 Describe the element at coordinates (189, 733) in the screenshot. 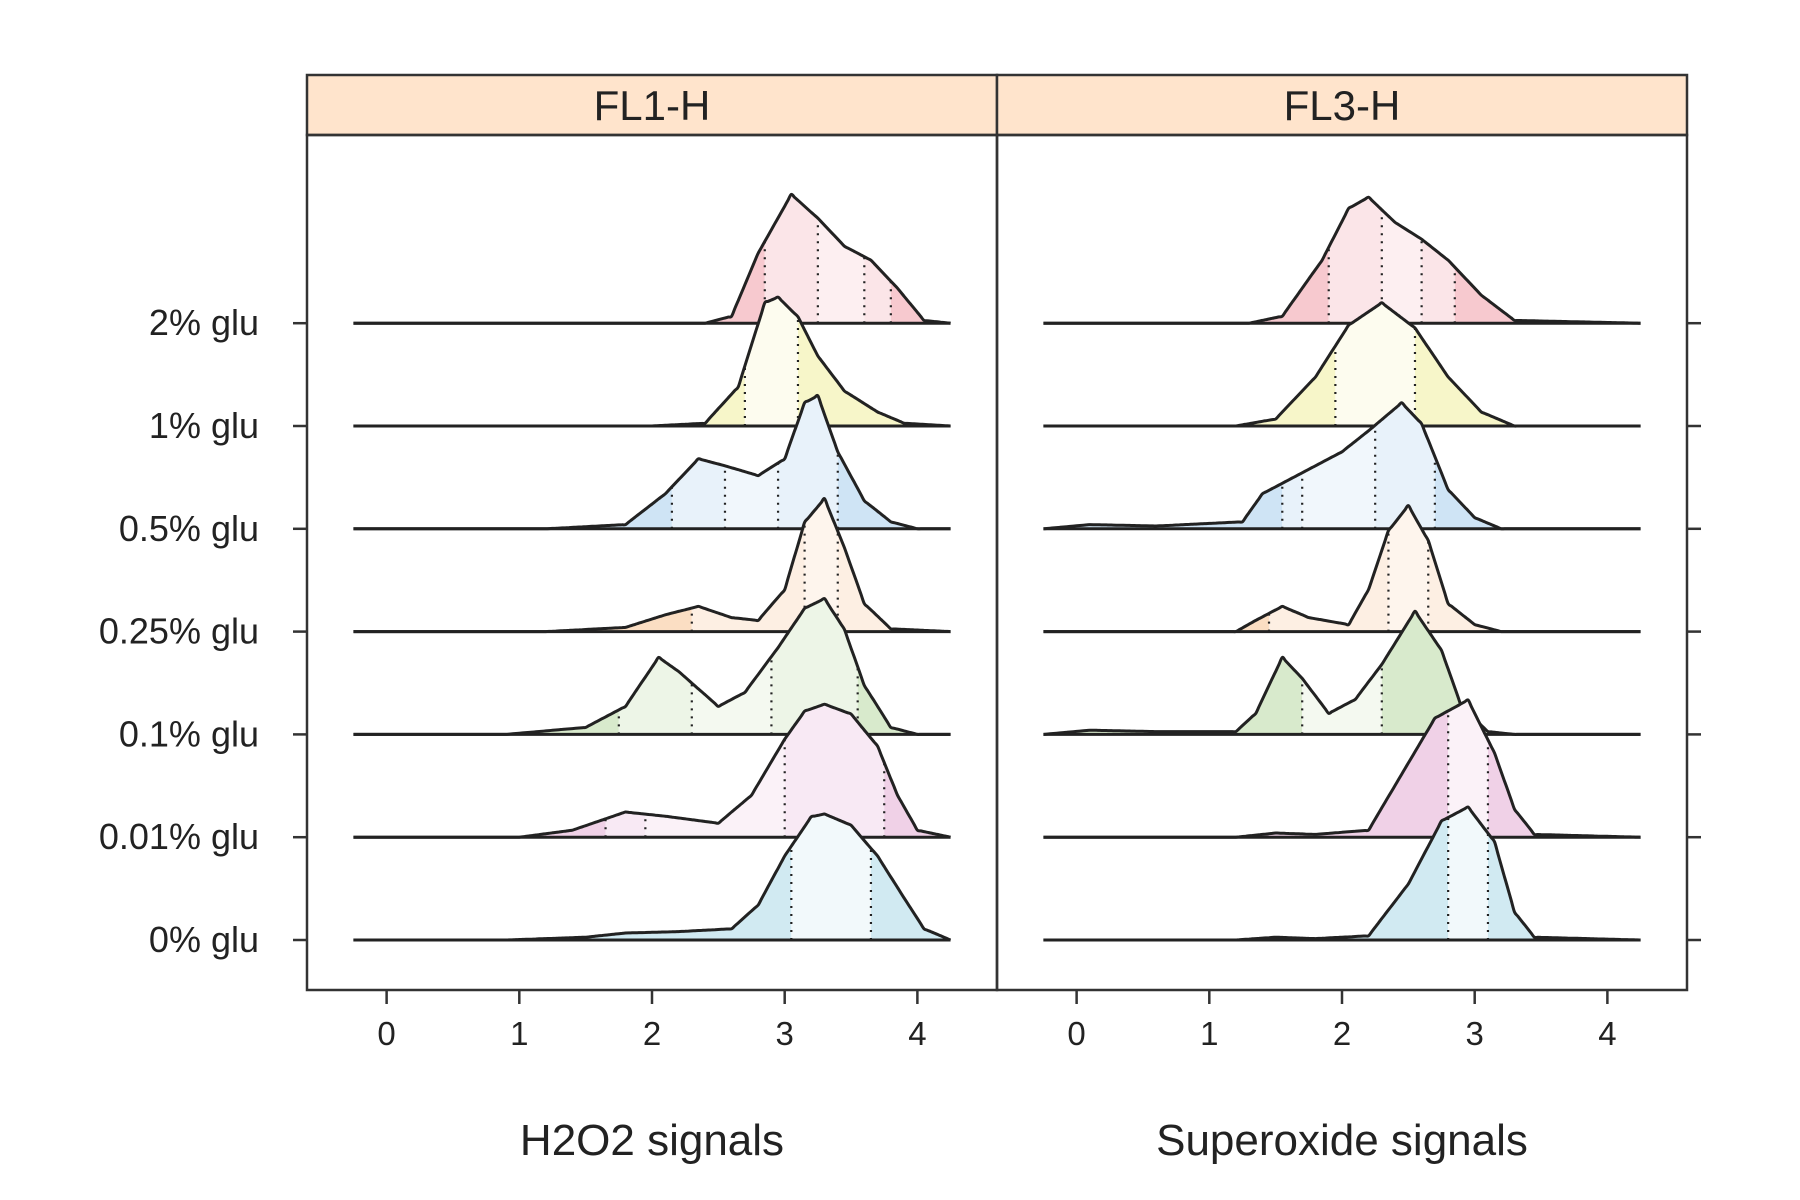

I see `category-label: 0.1% glu` at that location.